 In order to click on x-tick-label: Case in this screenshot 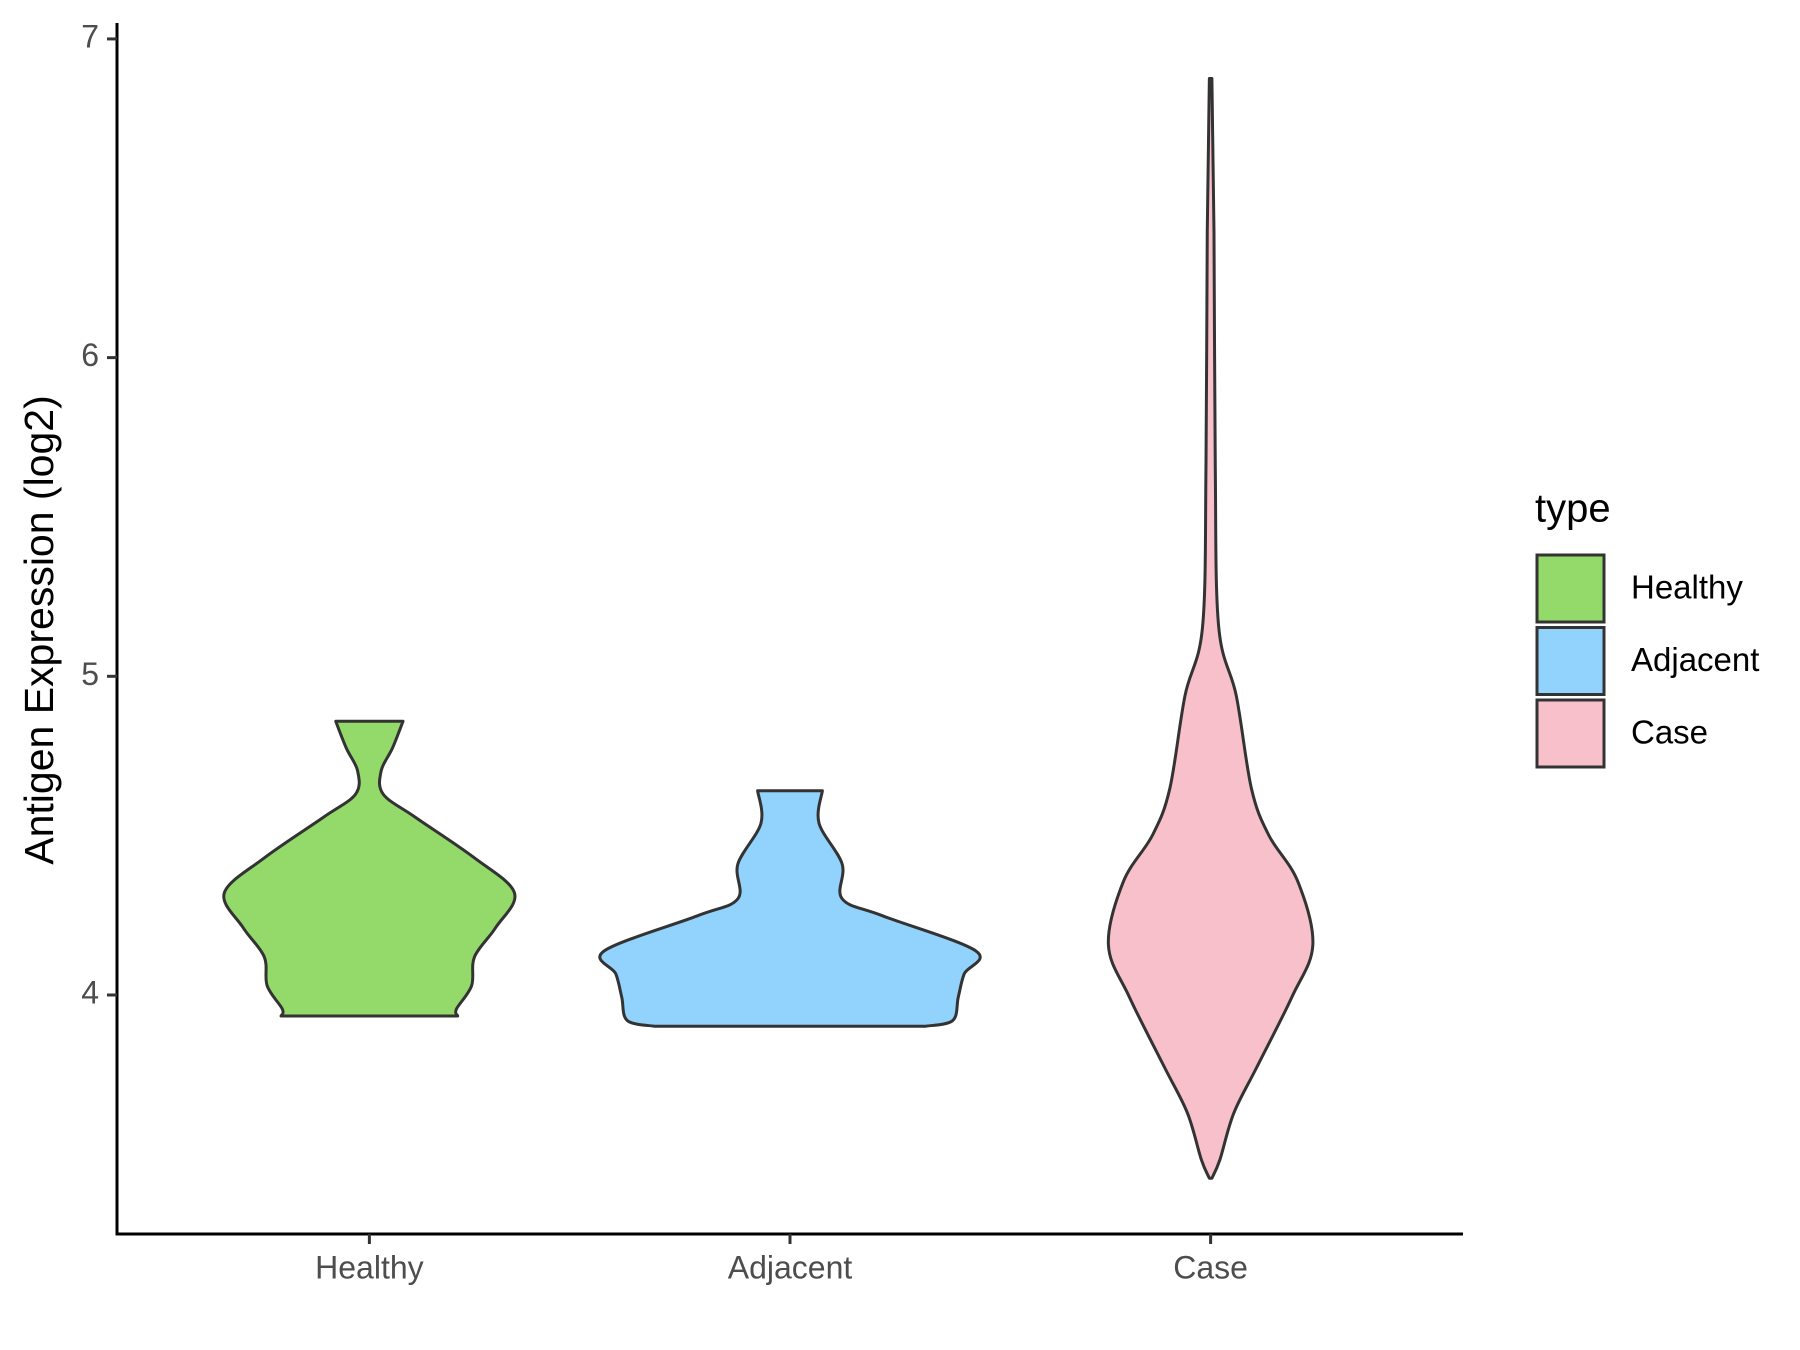, I will do `click(1210, 1267)`.